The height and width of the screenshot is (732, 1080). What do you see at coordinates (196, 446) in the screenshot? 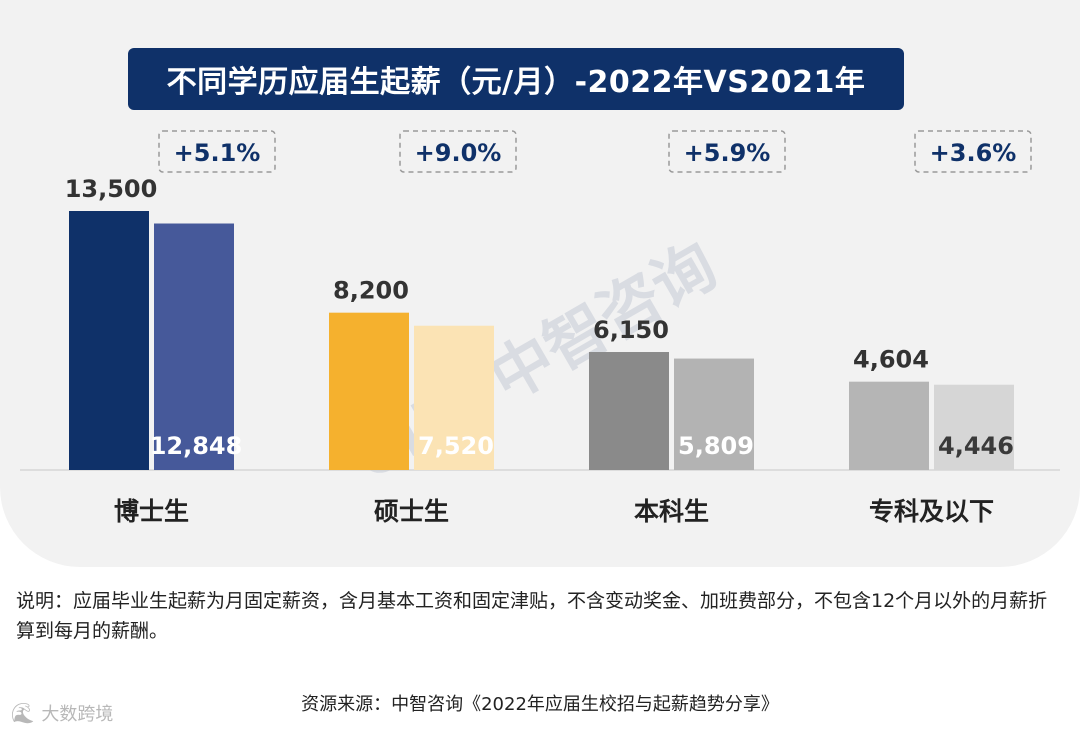
I see `data-label-2021: 12,848` at bounding box center [196, 446].